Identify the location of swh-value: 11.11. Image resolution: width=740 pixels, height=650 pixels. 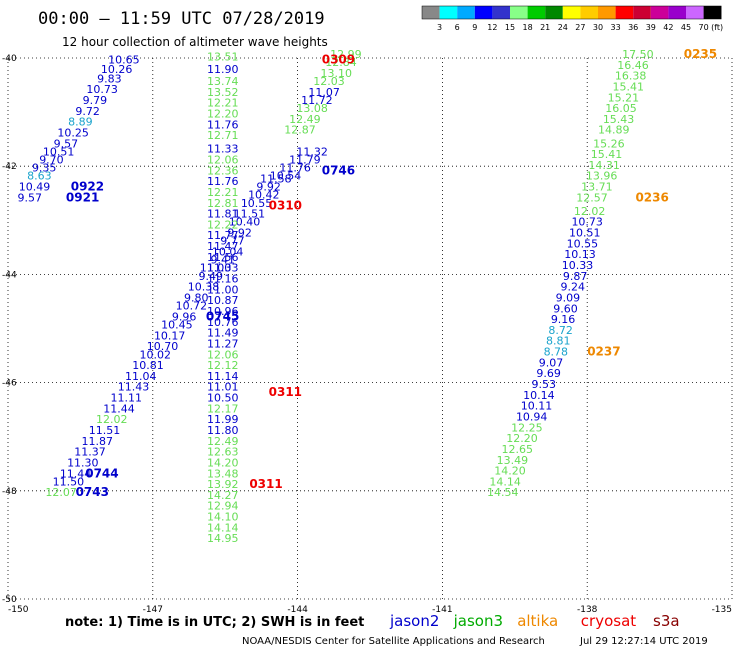
(127, 398).